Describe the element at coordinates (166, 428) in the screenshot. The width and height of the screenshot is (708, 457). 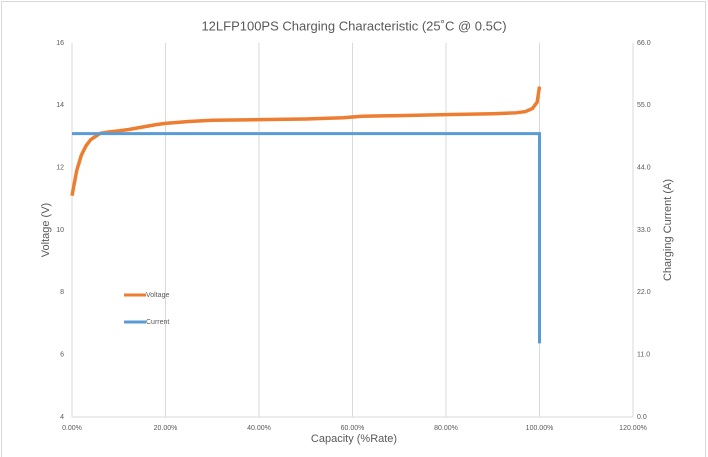
I see `x-tick-label: 20.00%` at that location.